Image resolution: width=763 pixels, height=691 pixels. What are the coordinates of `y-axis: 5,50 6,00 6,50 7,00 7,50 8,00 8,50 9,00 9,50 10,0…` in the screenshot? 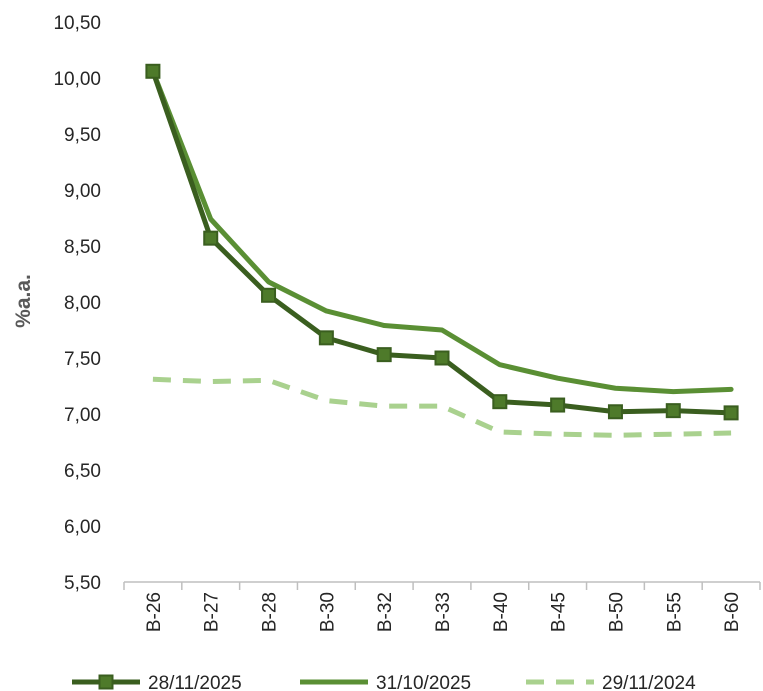 It's located at (77, 303).